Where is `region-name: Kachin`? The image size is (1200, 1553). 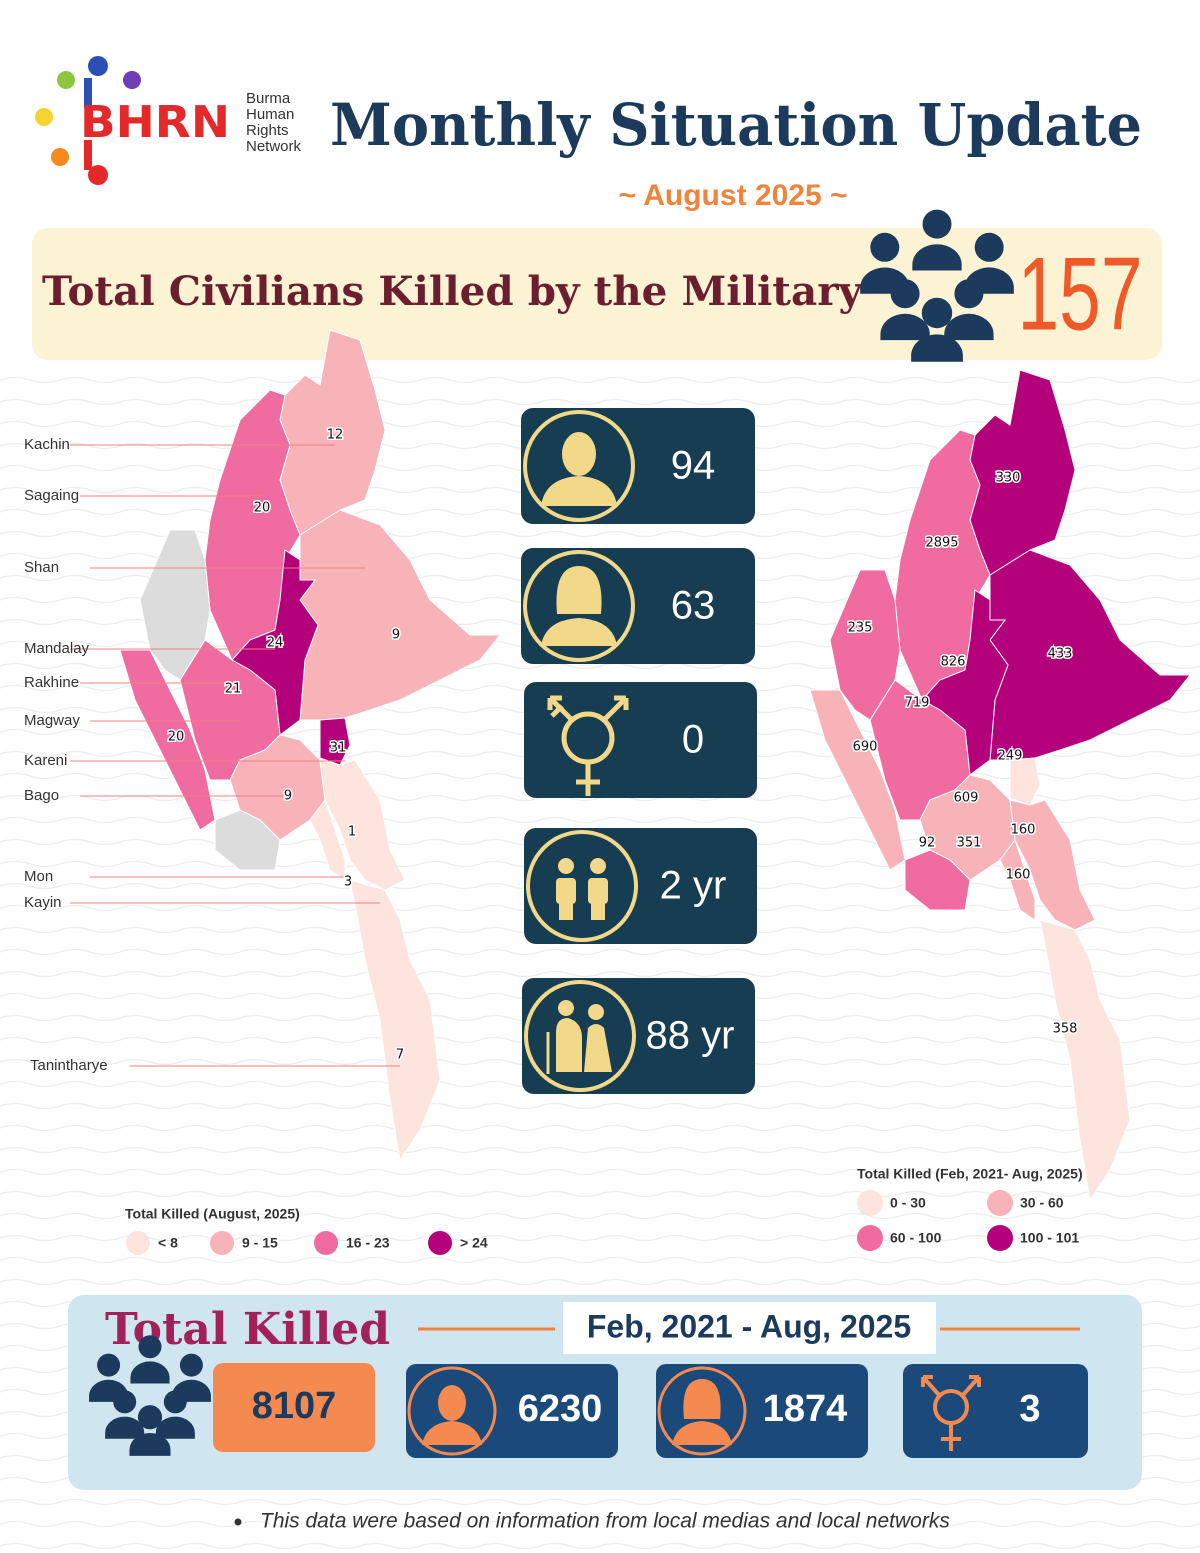
region-name: Kachin is located at coordinates (47, 444).